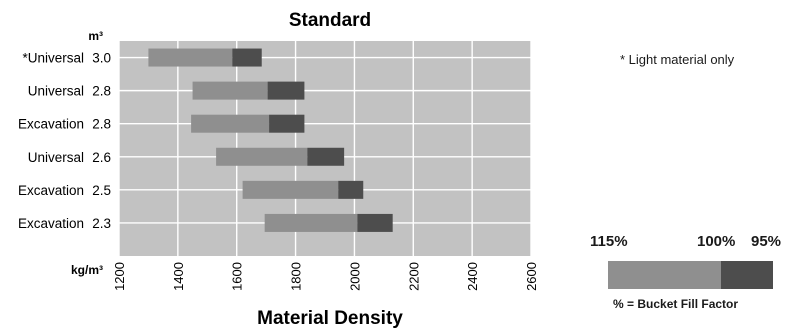  I want to click on x-tick-label: 2000, so click(354, 276).